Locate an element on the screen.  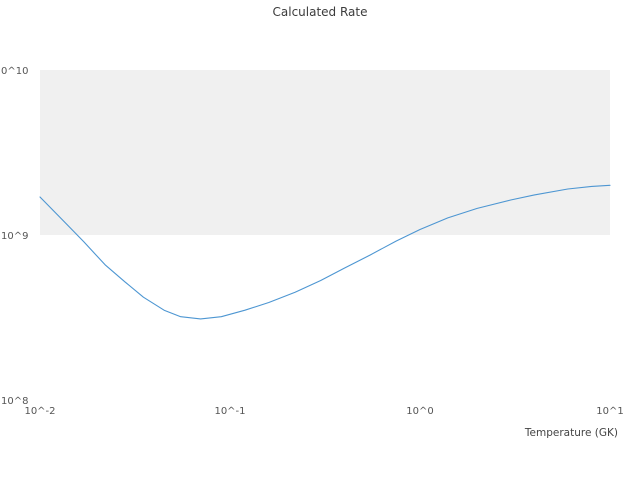
y-tick-label-1e10: 0^10 is located at coordinates (14, 71).